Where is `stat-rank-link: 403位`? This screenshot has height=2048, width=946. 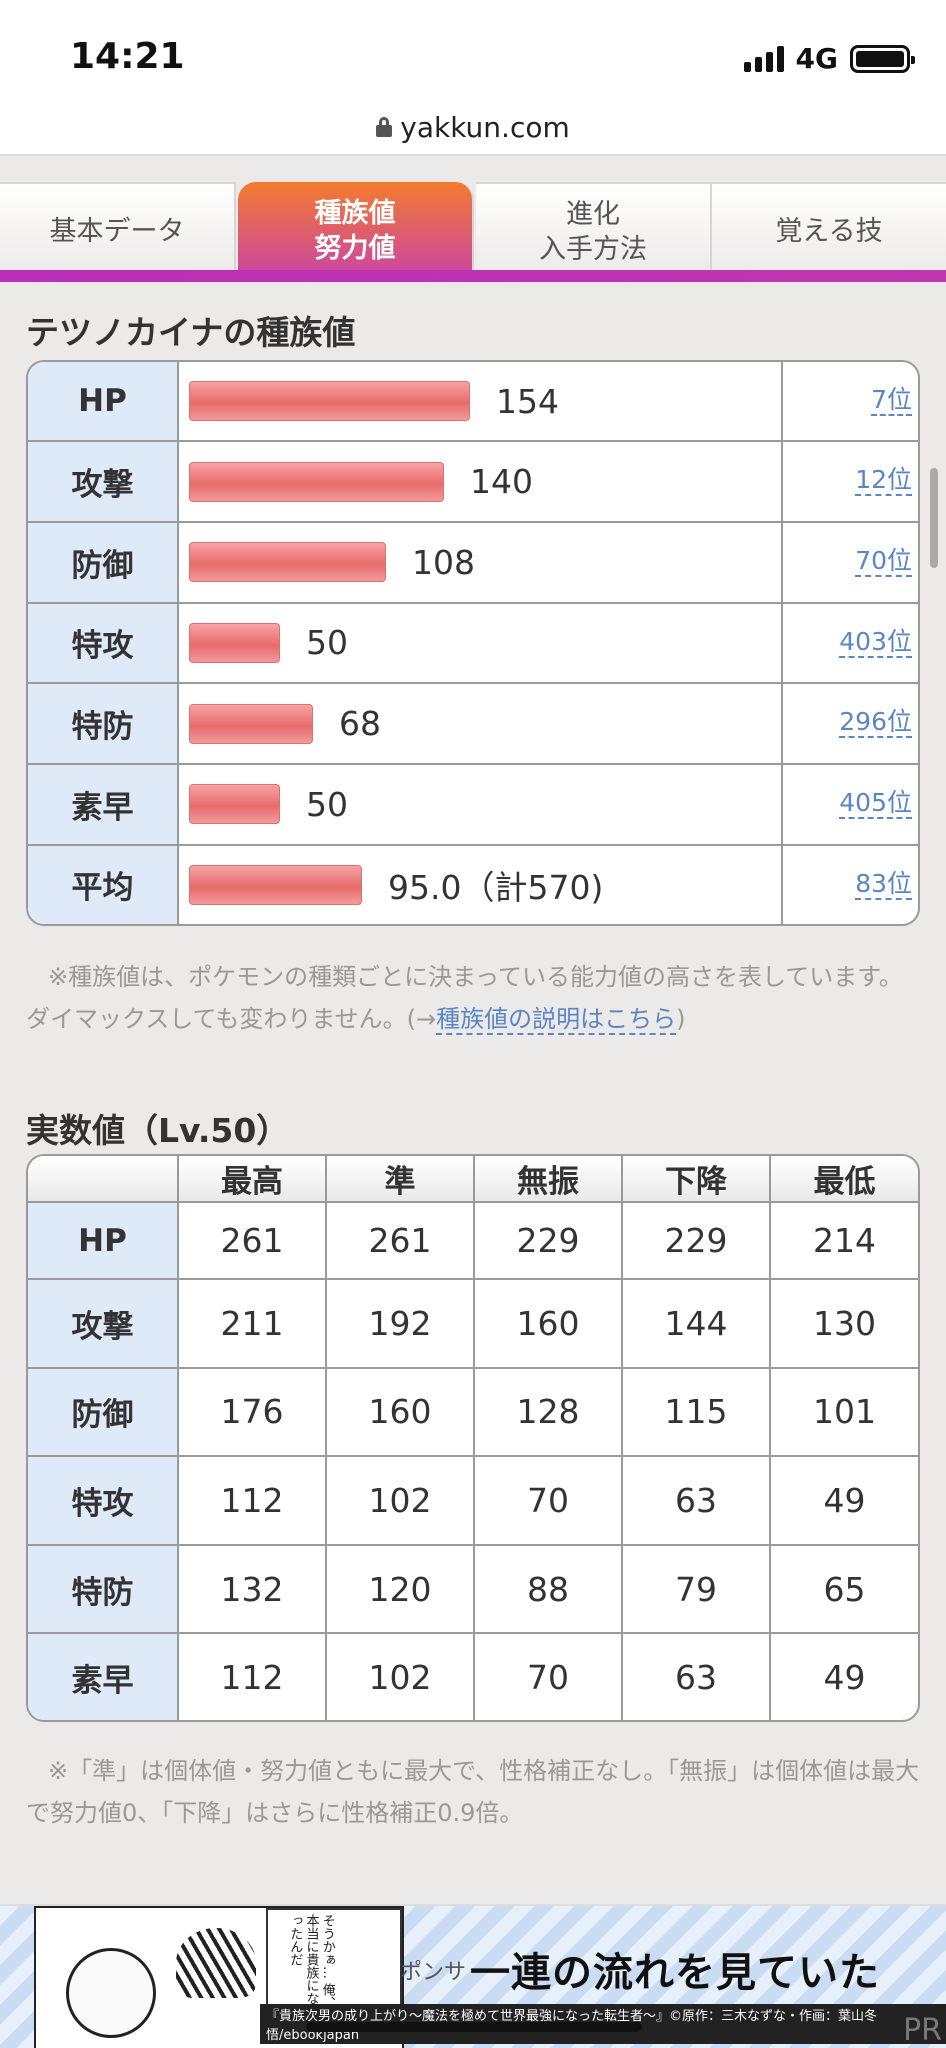 stat-rank-link: 403位 is located at coordinates (875, 642).